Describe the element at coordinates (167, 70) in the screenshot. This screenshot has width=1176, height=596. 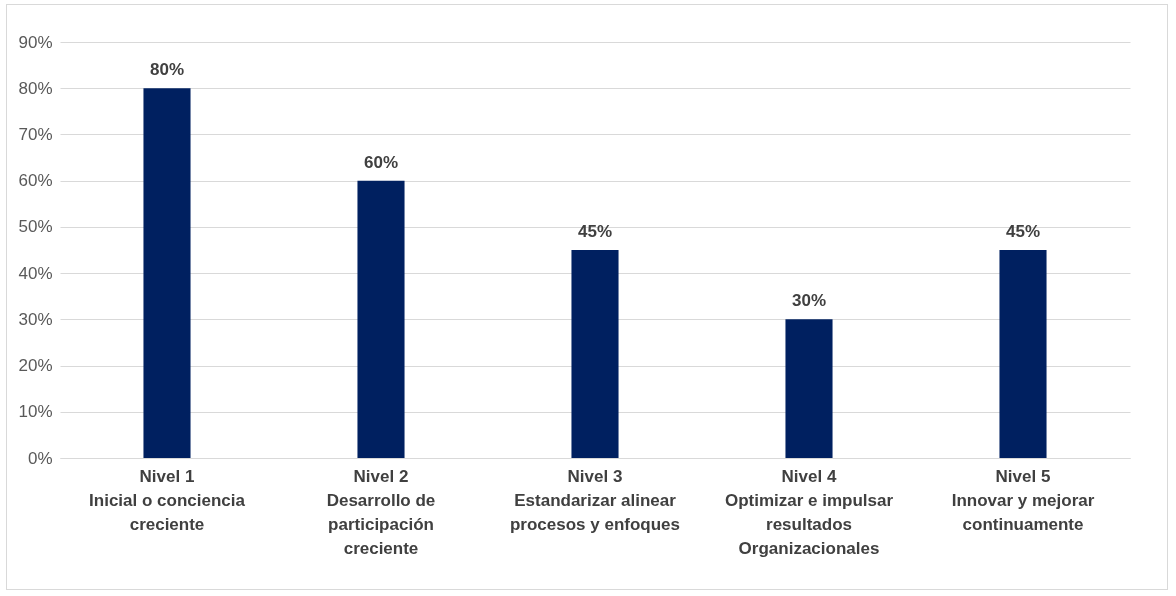
I see `data-label: 80%` at that location.